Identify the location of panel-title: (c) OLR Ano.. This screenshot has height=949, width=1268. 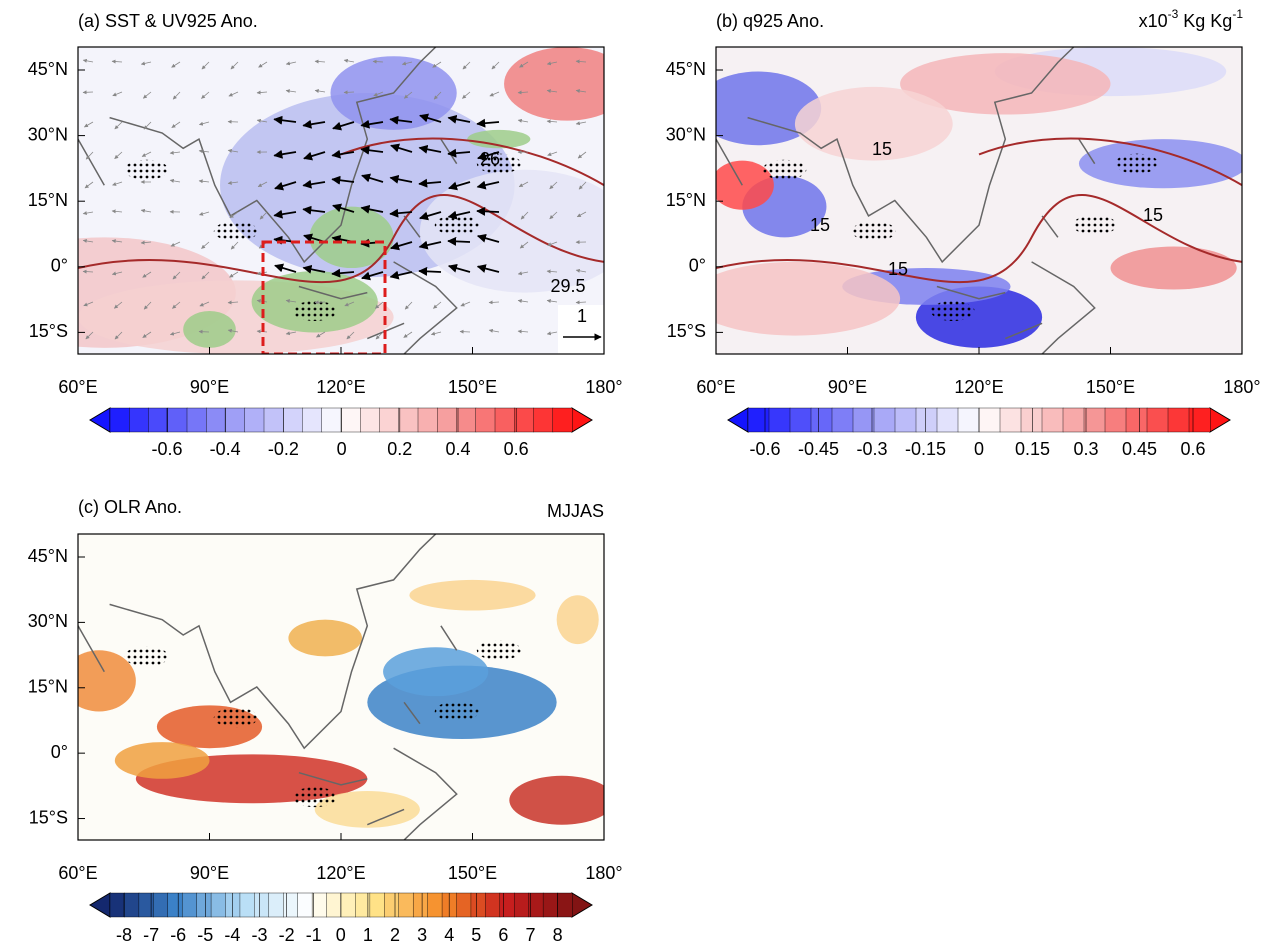
(130, 507).